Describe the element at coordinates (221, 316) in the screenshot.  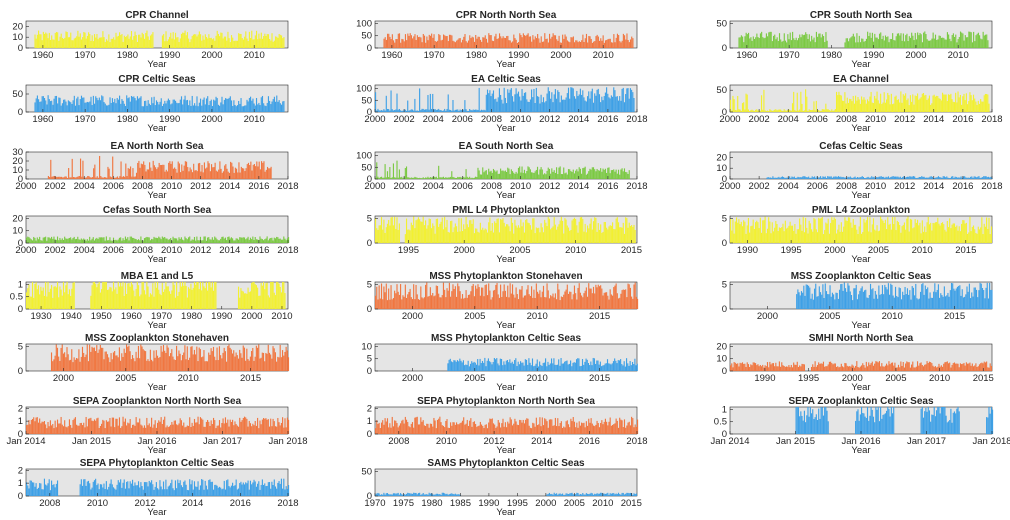
I see `x-tick-label: 1990` at that location.